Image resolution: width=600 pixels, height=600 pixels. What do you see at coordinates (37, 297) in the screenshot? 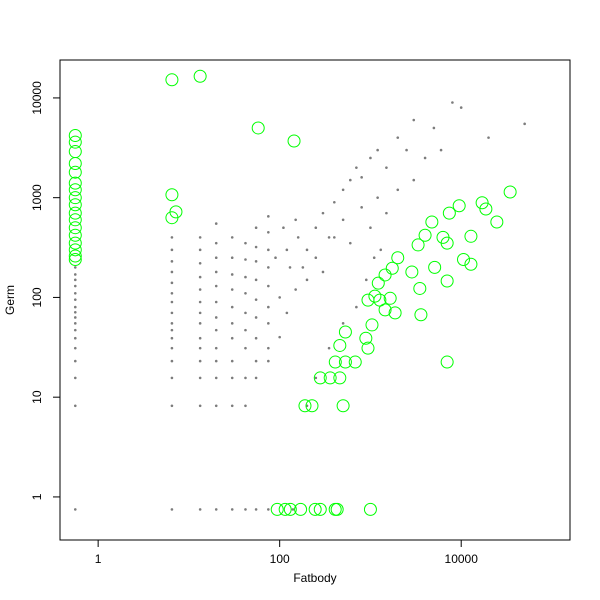
I see `y-tick-label: 100` at bounding box center [37, 297].